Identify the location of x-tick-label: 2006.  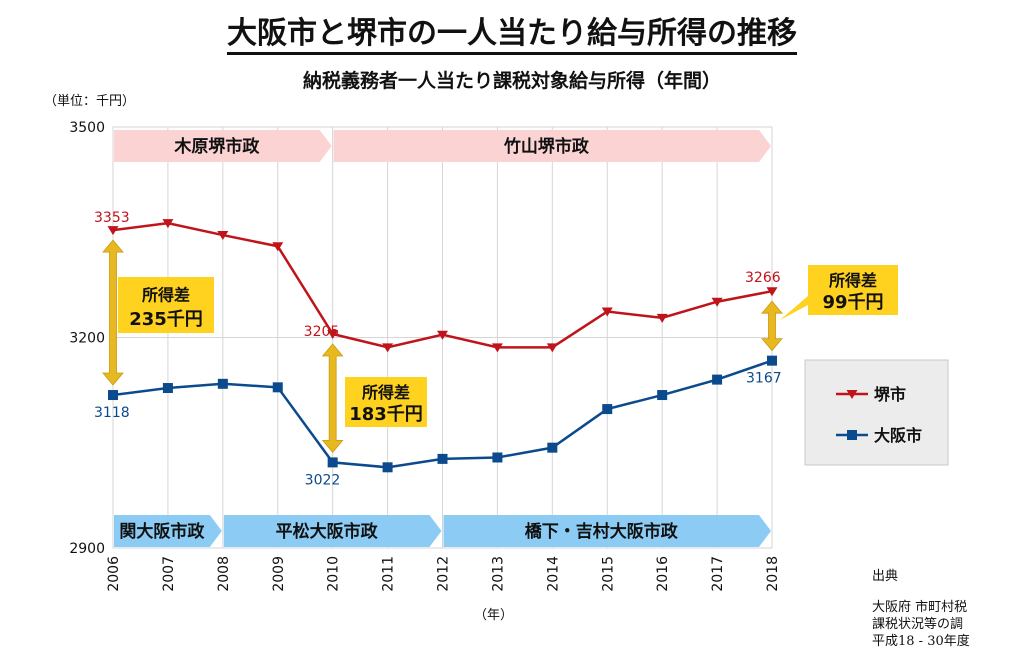
(114, 574).